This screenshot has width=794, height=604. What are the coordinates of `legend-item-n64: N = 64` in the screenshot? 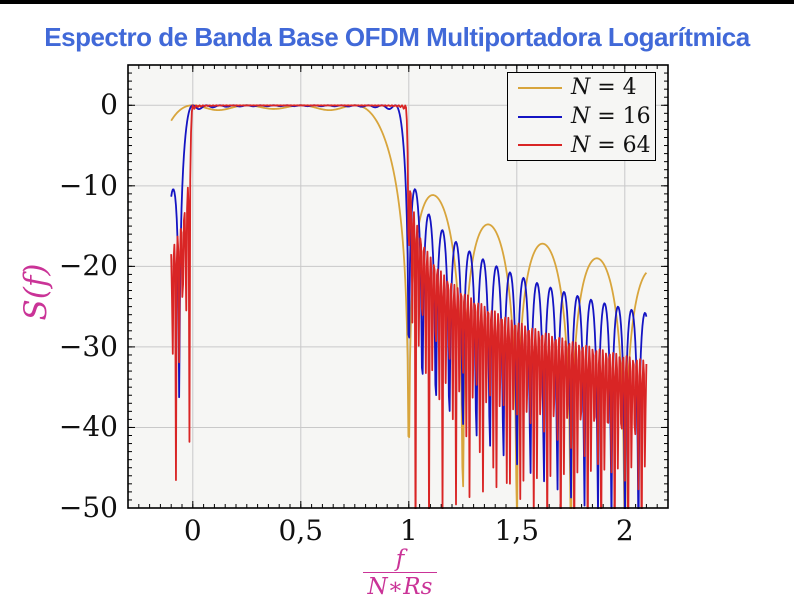 It's located at (581, 145).